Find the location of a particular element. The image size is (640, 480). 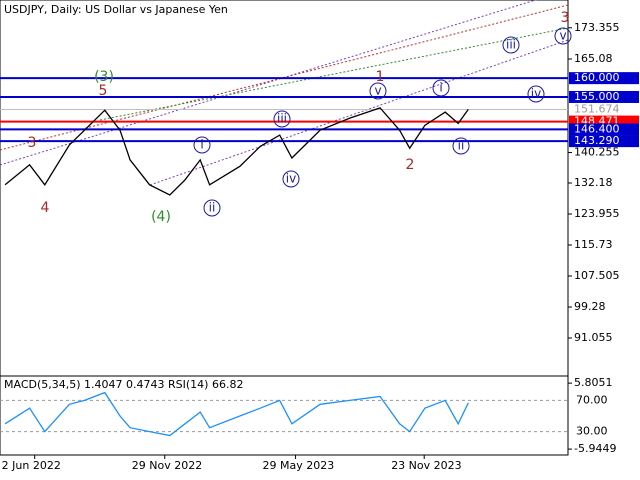

x-tick-label: 23 Nov 2023 is located at coordinates (426, 465).